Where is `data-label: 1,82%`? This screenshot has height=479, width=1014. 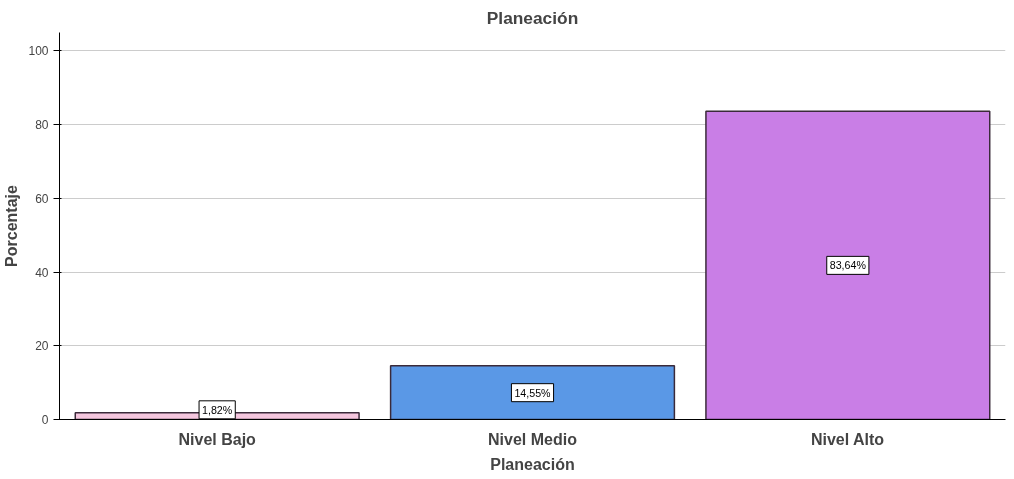 data-label: 1,82% is located at coordinates (217, 409).